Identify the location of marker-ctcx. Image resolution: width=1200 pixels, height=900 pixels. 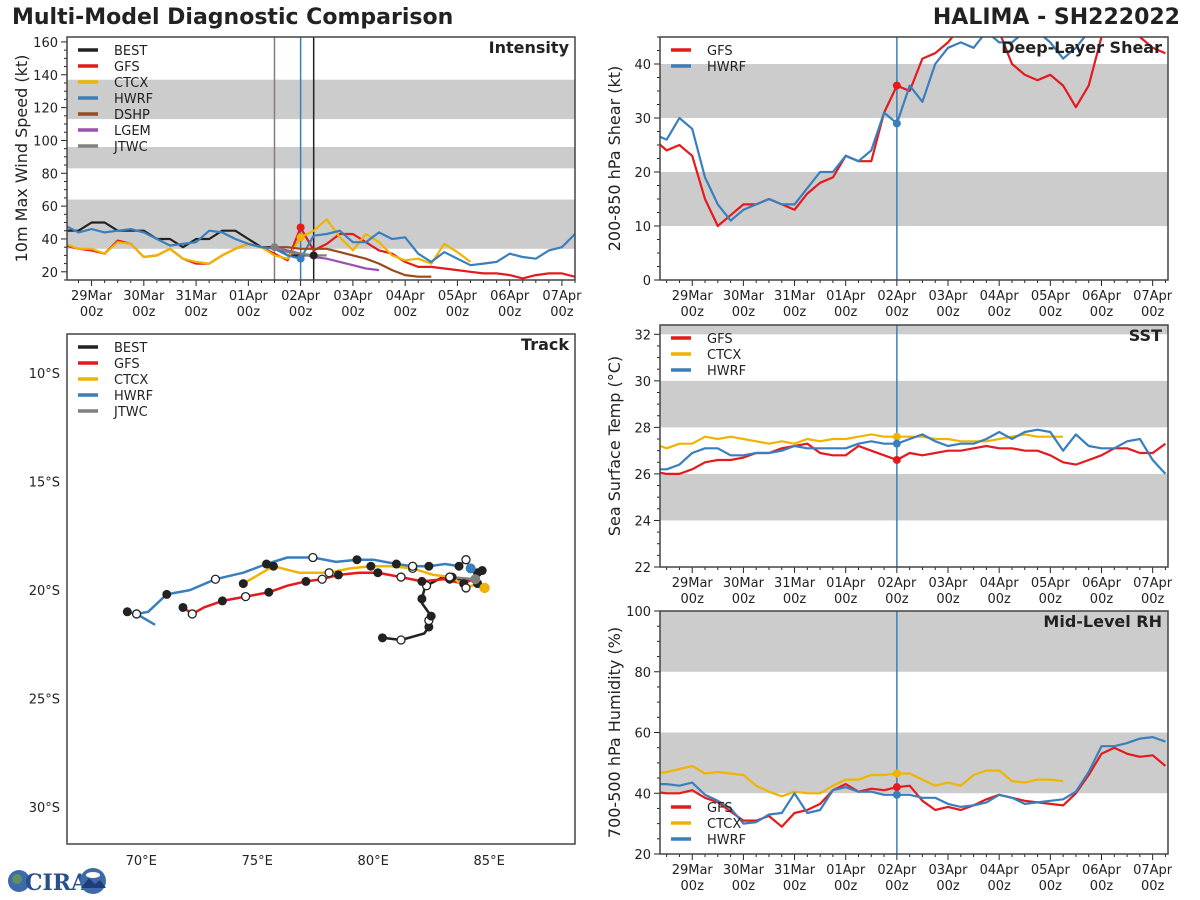
(896, 436).